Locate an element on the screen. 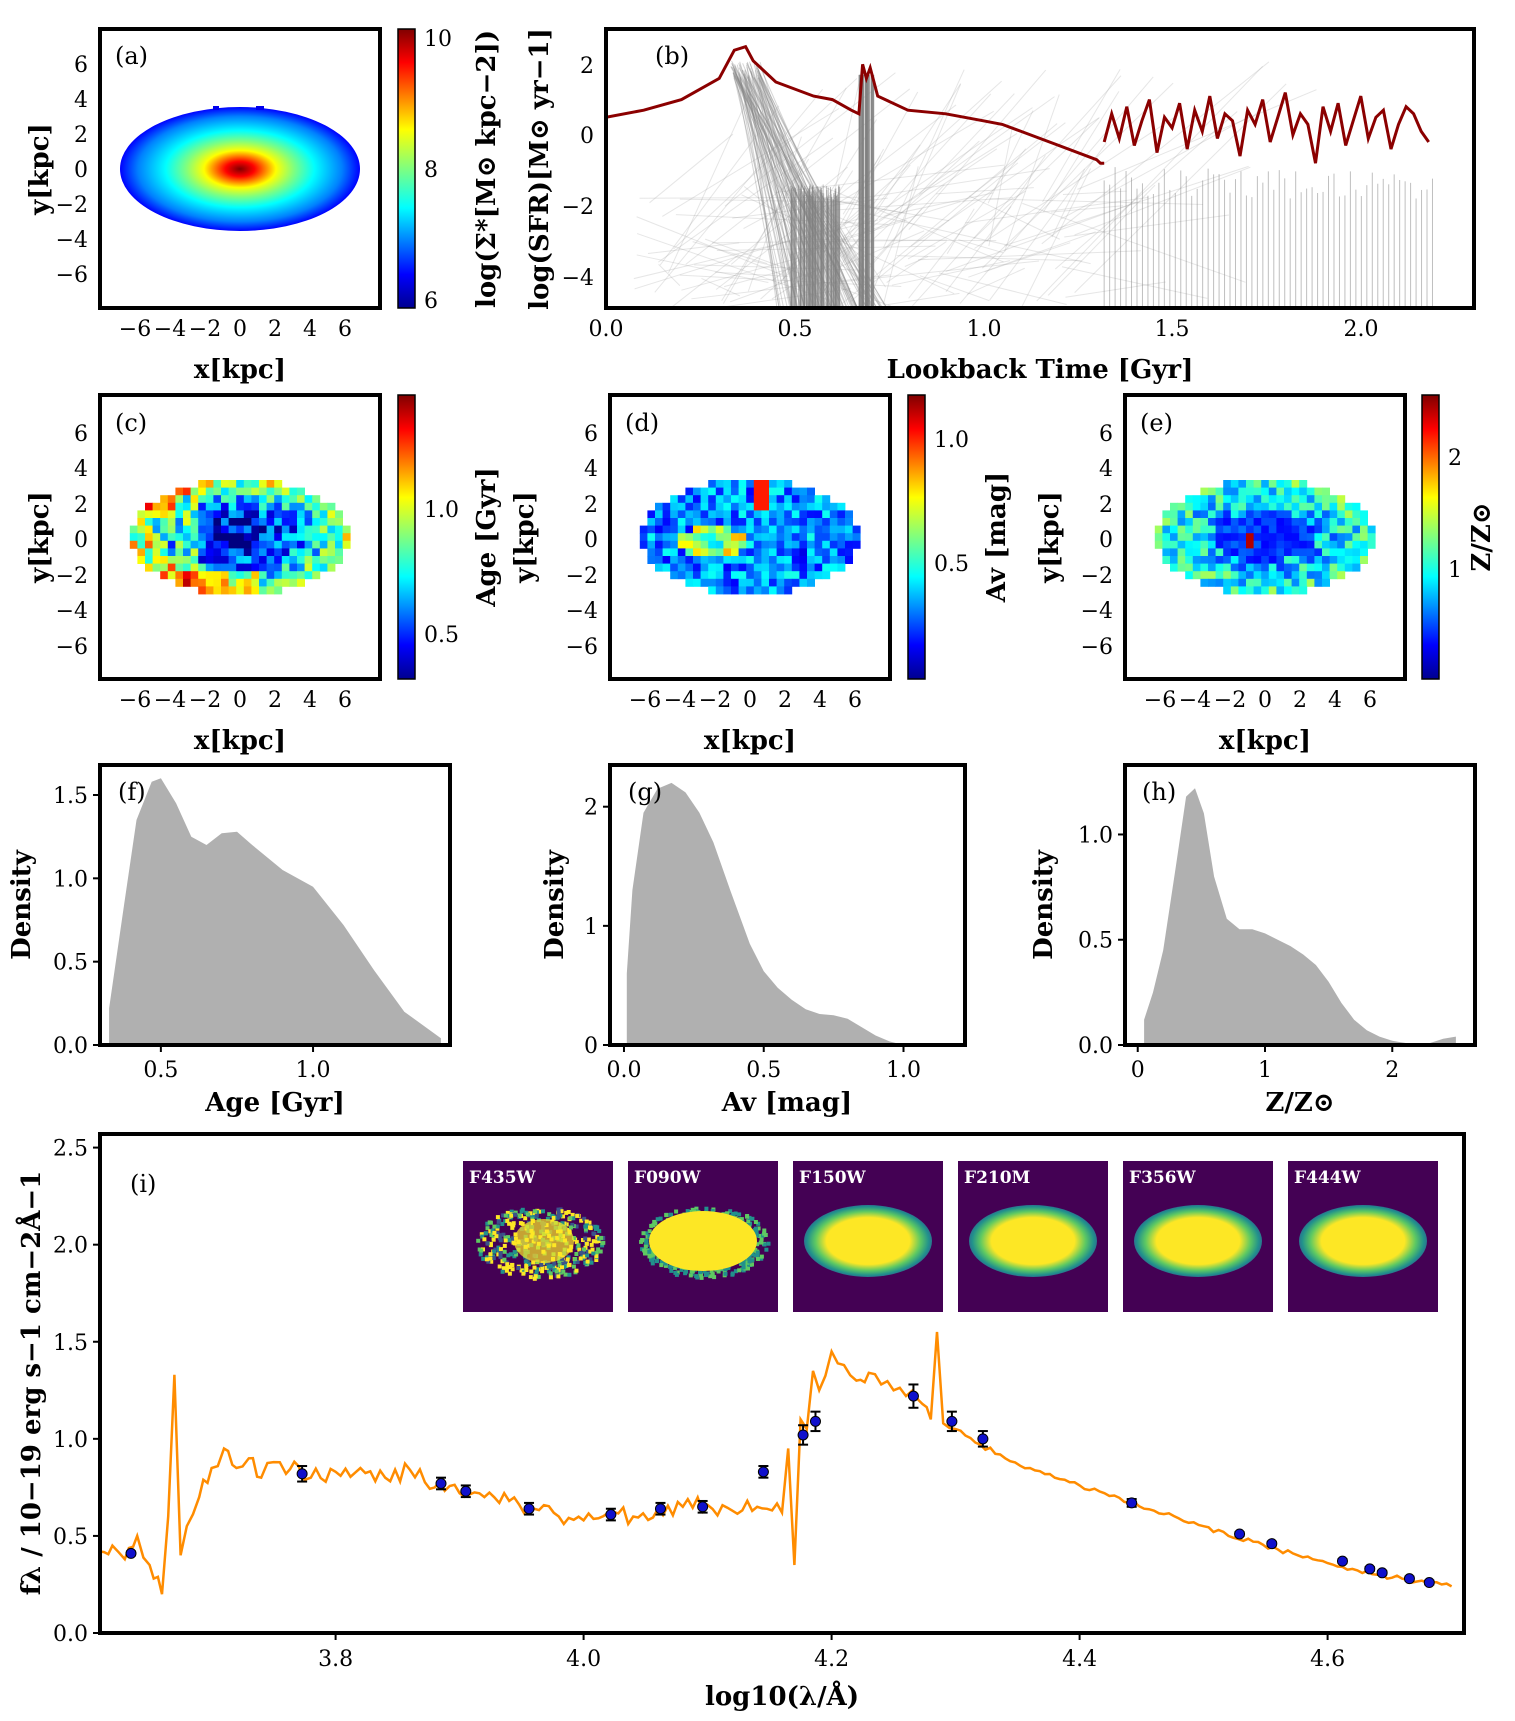  c-ytick: 0 is located at coordinates (81, 540).